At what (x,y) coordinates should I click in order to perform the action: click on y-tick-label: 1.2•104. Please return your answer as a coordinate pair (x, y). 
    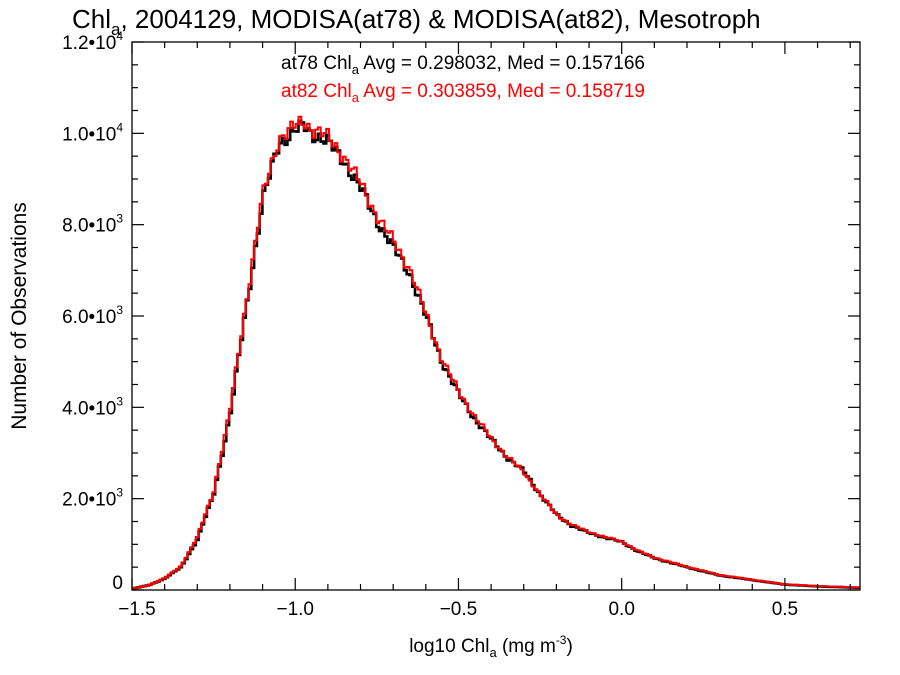
    Looking at the image, I should click on (92, 41).